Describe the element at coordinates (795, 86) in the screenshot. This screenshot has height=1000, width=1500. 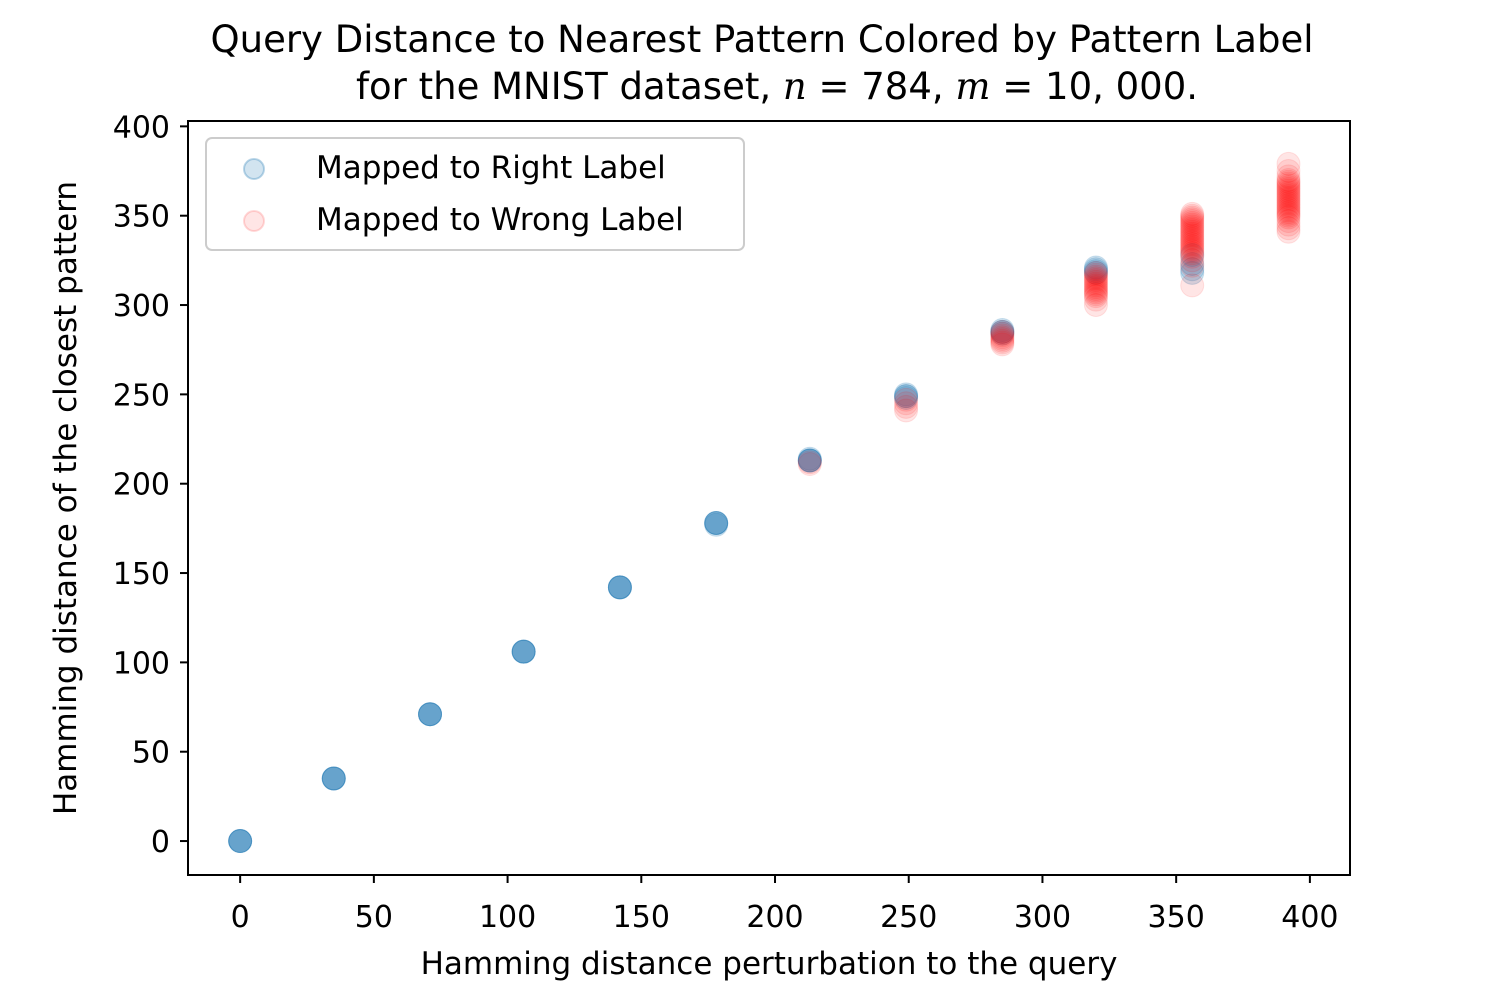
I see `chart-title-n-var: n` at that location.